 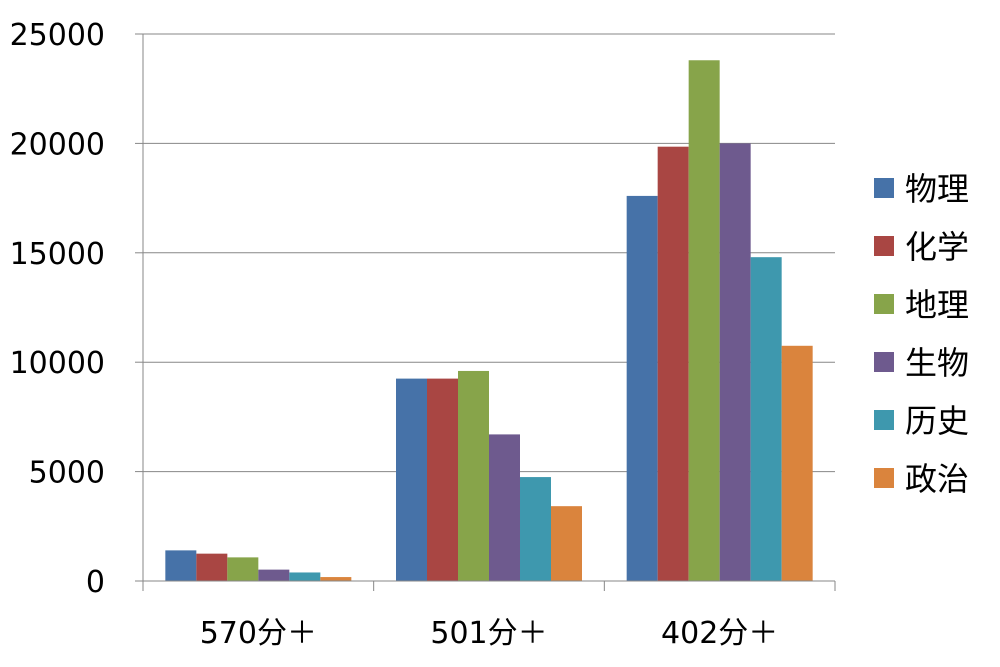 I want to click on legend-label: 物理, so click(x=937, y=189).